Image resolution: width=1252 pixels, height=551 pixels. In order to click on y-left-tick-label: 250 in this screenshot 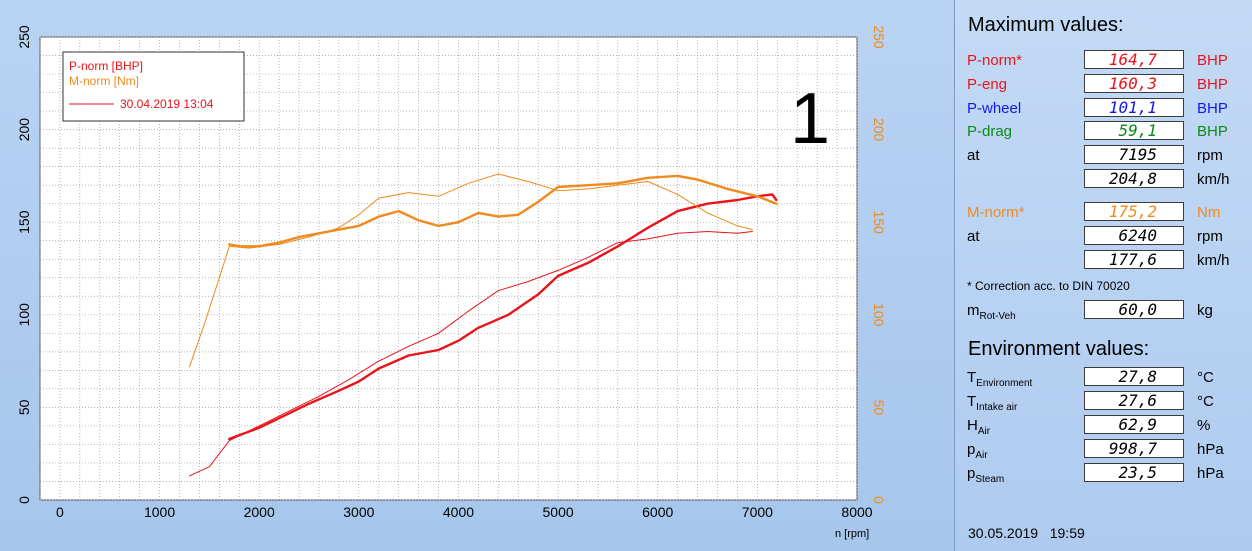, I will do `click(24, 37)`.